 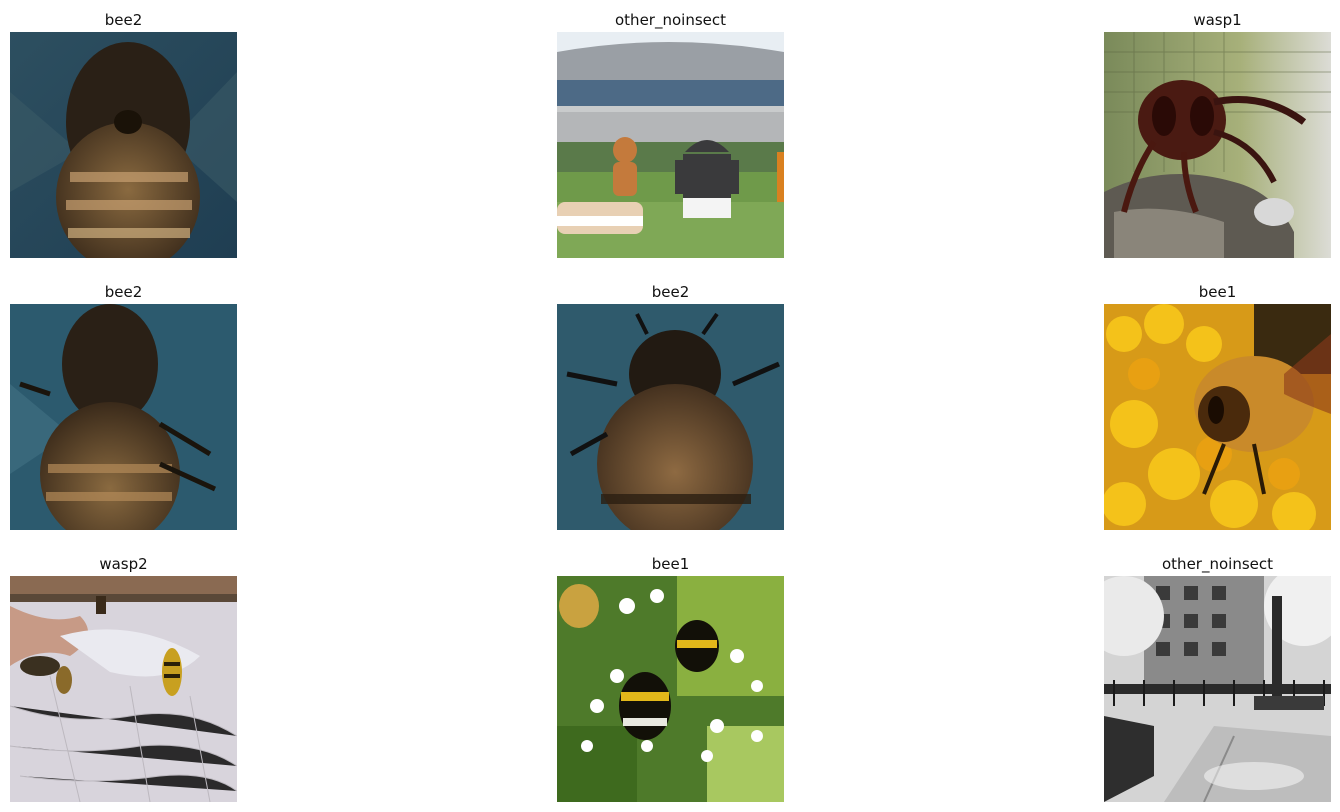 What do you see at coordinates (670, 417) in the screenshot?
I see `bee-thorax-photo` at bounding box center [670, 417].